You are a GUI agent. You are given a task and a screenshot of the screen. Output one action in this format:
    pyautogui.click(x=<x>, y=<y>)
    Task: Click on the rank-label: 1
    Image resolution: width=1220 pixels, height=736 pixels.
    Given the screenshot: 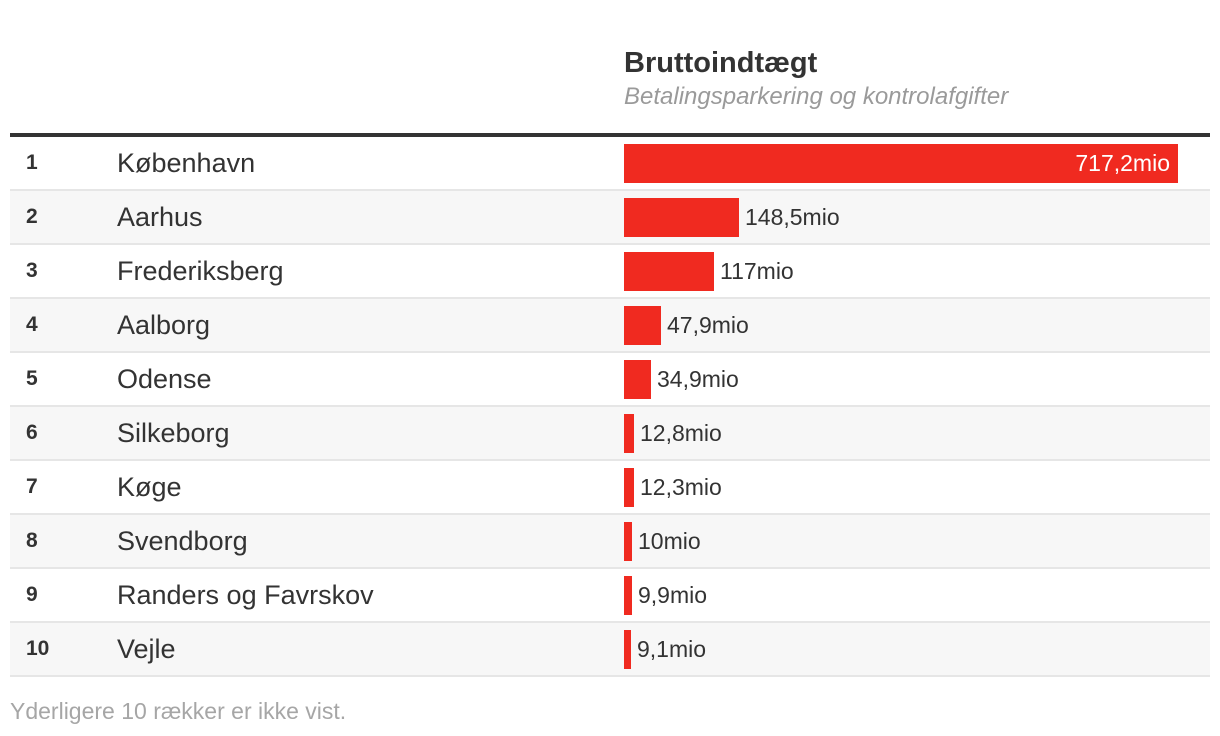 What is the action you would take?
    pyautogui.click(x=32, y=162)
    